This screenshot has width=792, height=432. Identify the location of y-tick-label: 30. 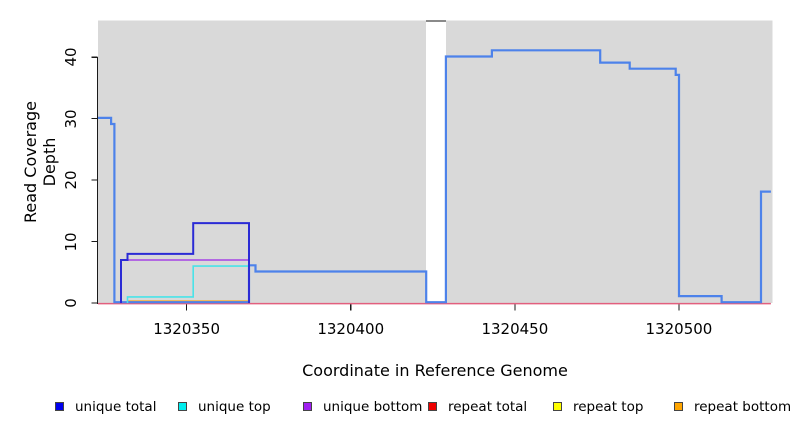
(71, 119).